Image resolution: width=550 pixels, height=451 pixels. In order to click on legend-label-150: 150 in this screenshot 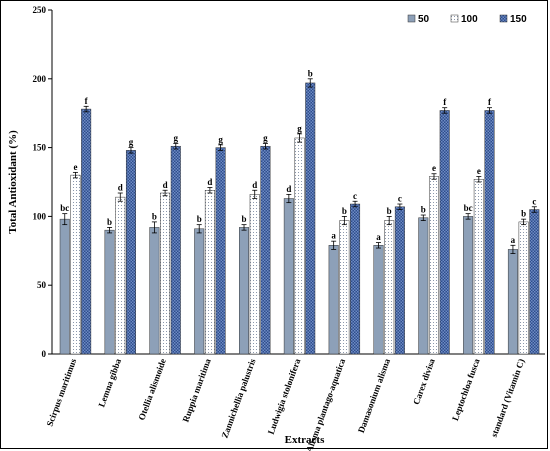, I will do `click(518, 19)`.